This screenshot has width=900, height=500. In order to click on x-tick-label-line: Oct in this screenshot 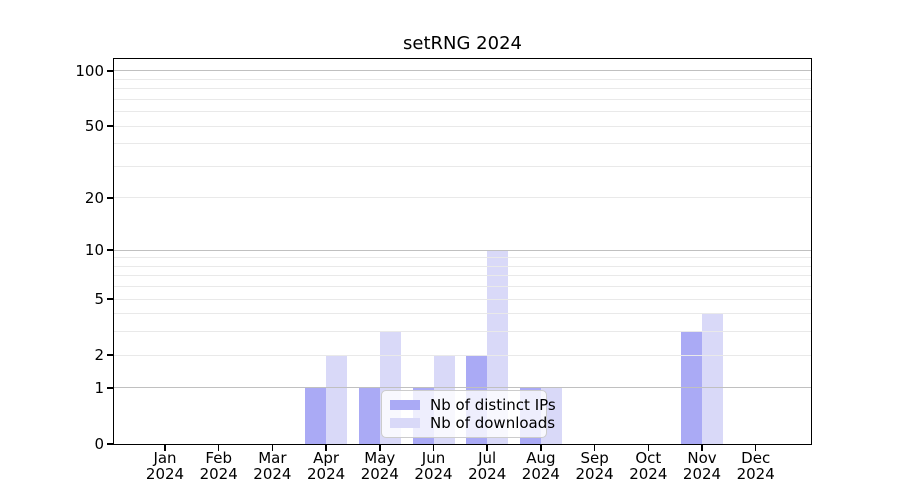, I will do `click(648, 458)`.